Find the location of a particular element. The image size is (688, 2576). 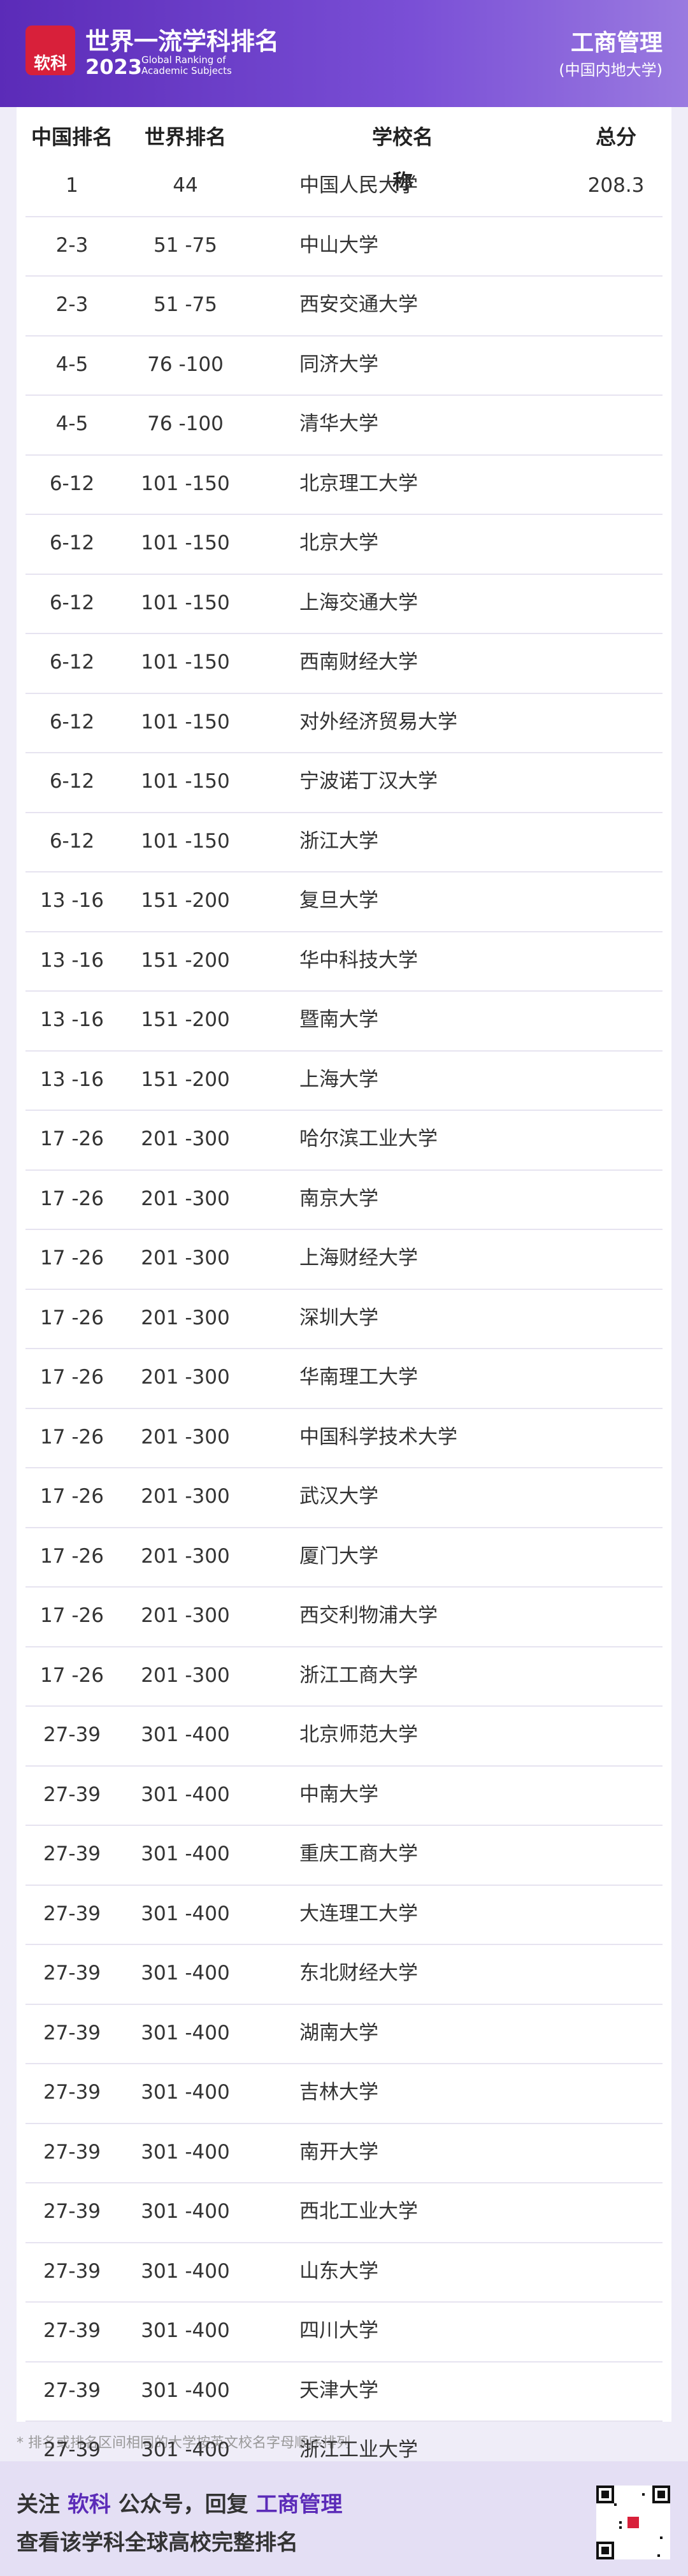

school-name: 同济大学 is located at coordinates (338, 364).